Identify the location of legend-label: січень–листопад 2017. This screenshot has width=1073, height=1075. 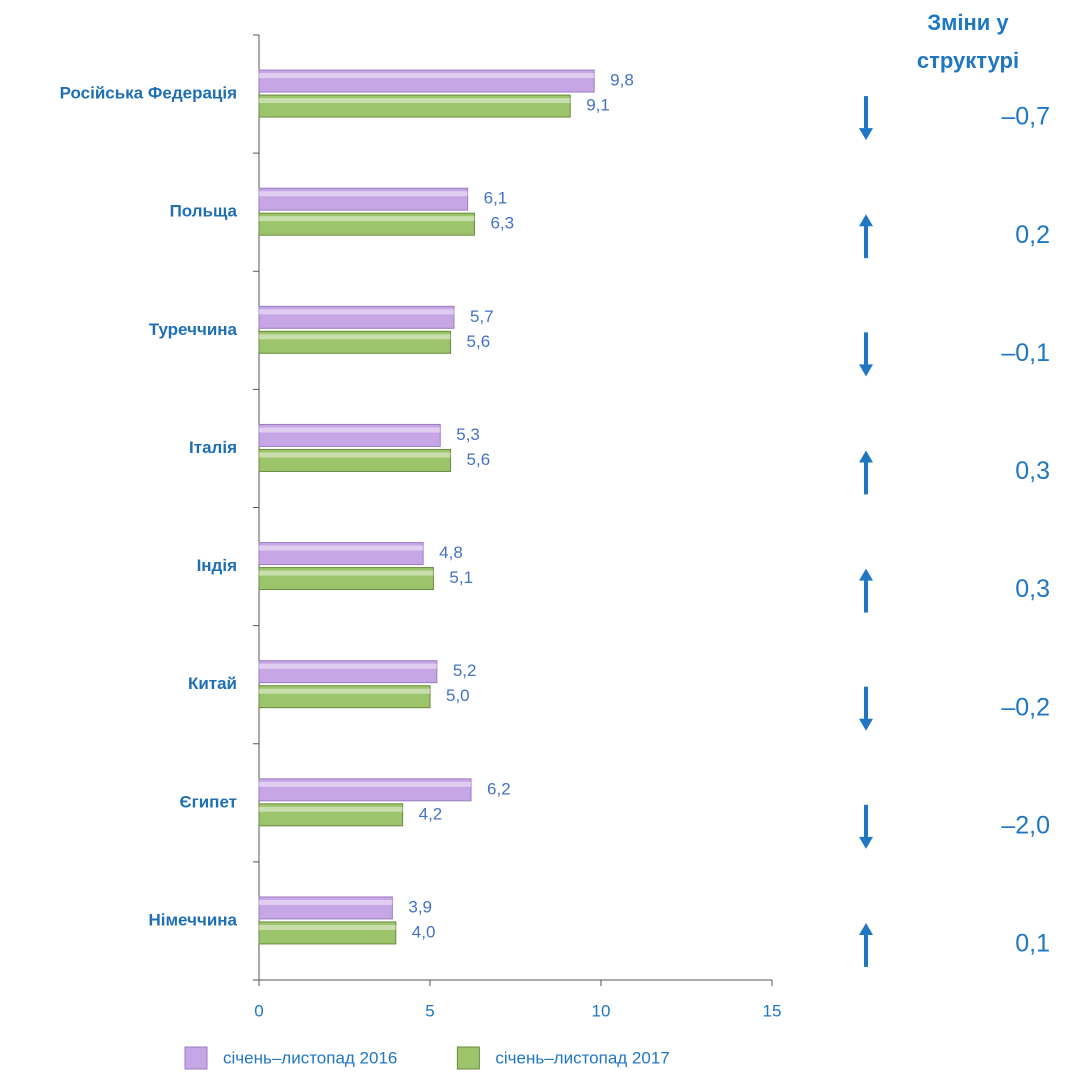
(582, 1057).